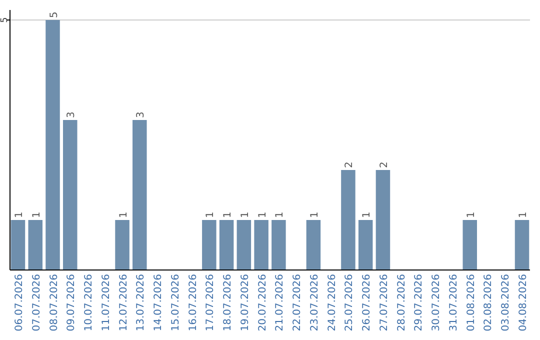  What do you see at coordinates (367, 303) in the screenshot?
I see `x-tick-label: 26.07.2026` at bounding box center [367, 303].